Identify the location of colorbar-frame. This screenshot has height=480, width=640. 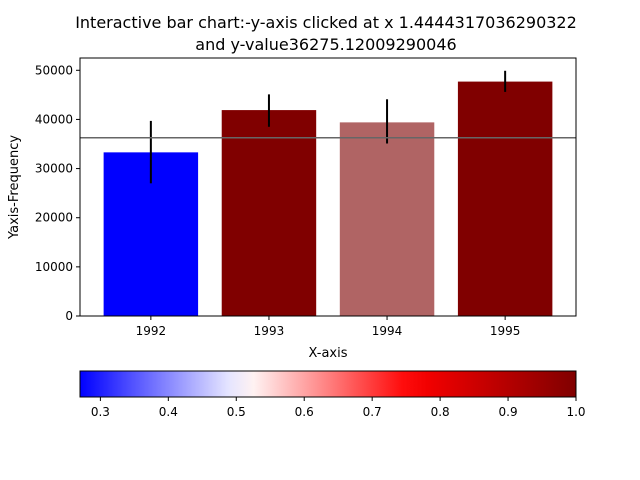
(328, 384).